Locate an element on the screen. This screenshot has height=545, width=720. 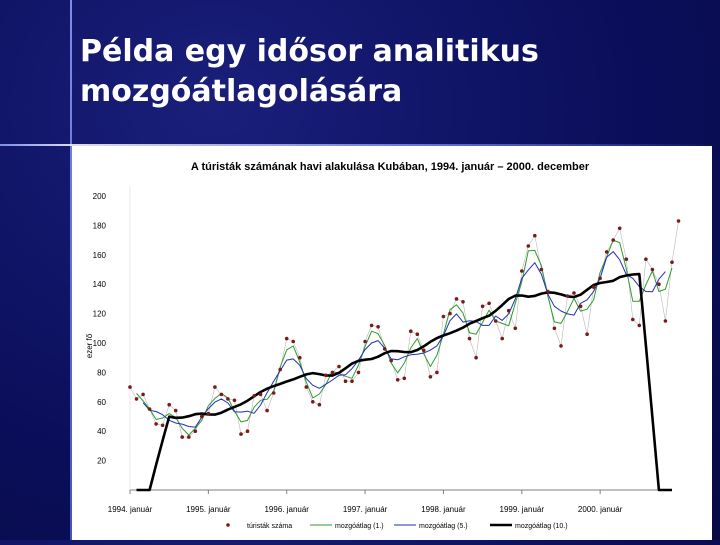
decorative-vertical-line is located at coordinates (71, 270).